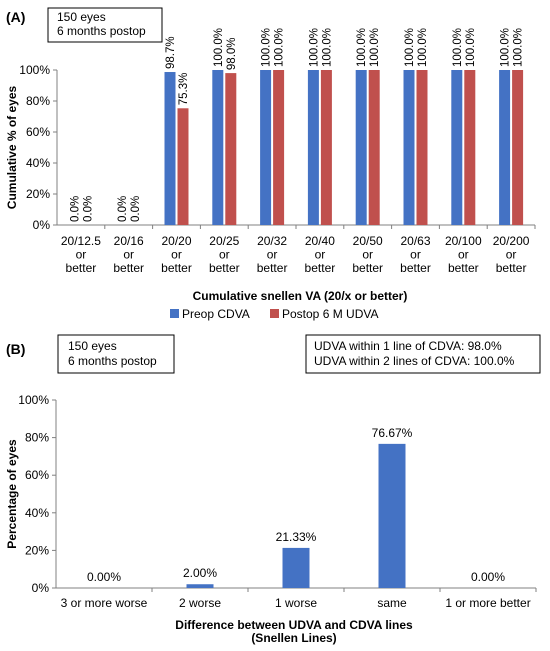 Image resolution: width=550 pixels, height=651 pixels. What do you see at coordinates (112, 361) in the screenshot?
I see `panel-b-note-line: 6 months postop` at bounding box center [112, 361].